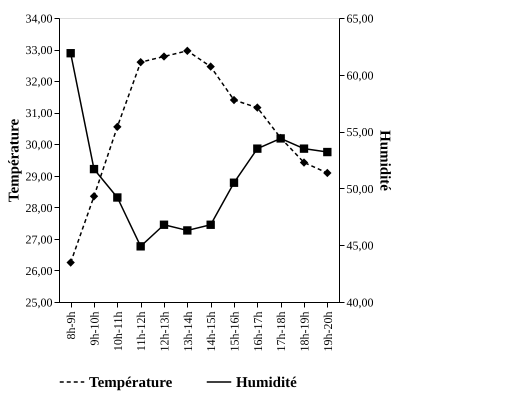 The image size is (529, 407). What do you see at coordinates (360, 189) in the screenshot?
I see `y2-tick-label: 50,00` at bounding box center [360, 189].